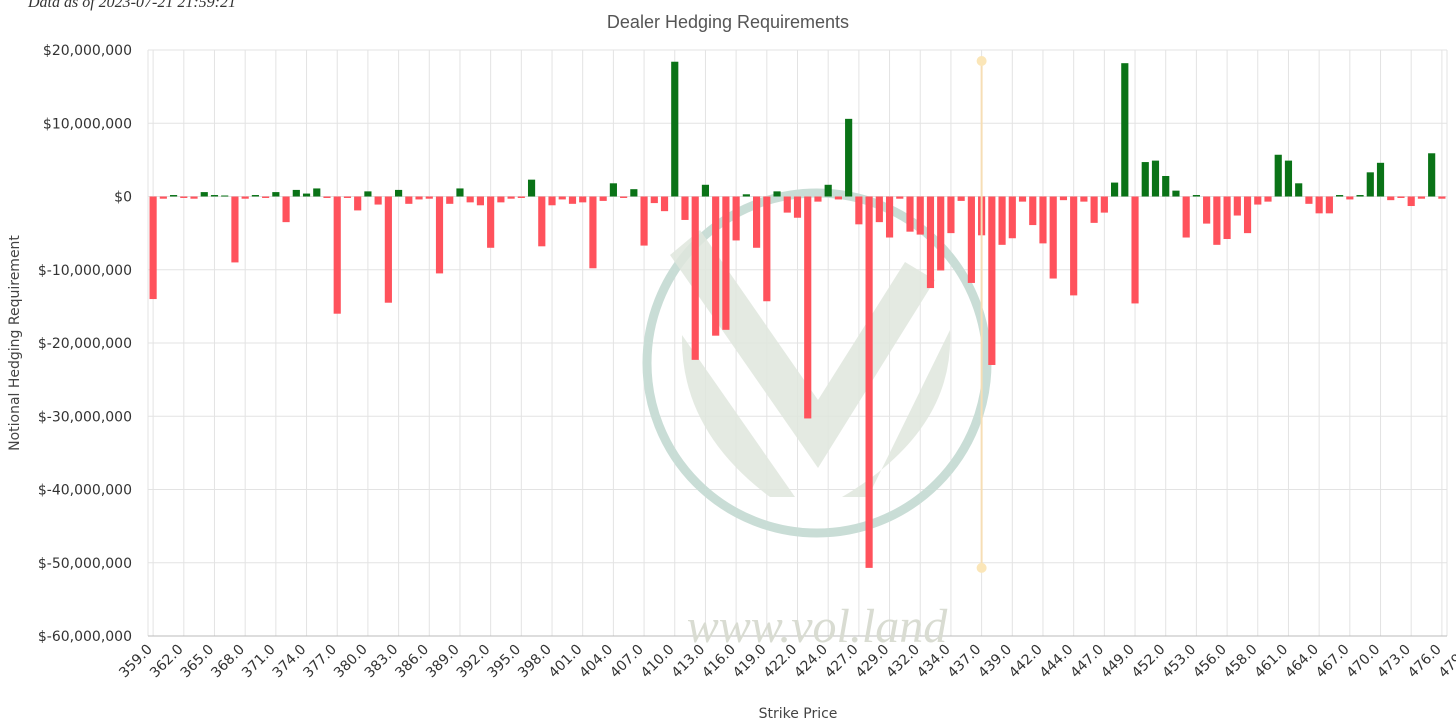 This screenshot has height=728, width=1456. Describe the element at coordinates (1258, 200) in the screenshot. I see `bar-462.0` at that location.